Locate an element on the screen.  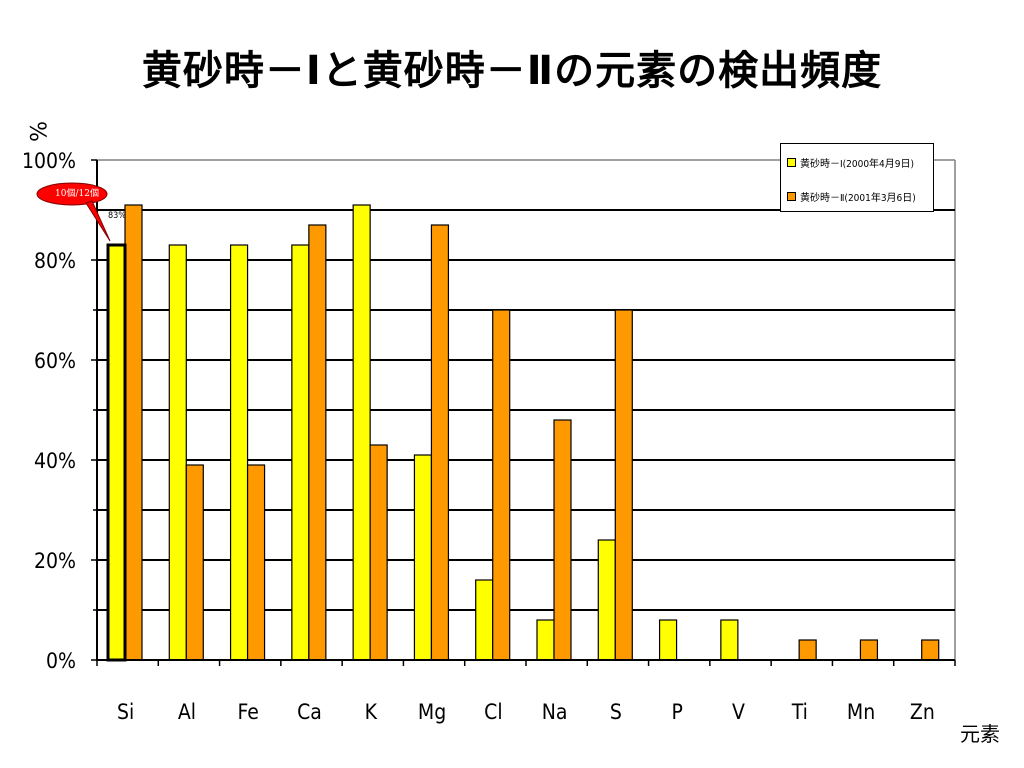
y-tick-label: 0% is located at coordinates (61, 661).